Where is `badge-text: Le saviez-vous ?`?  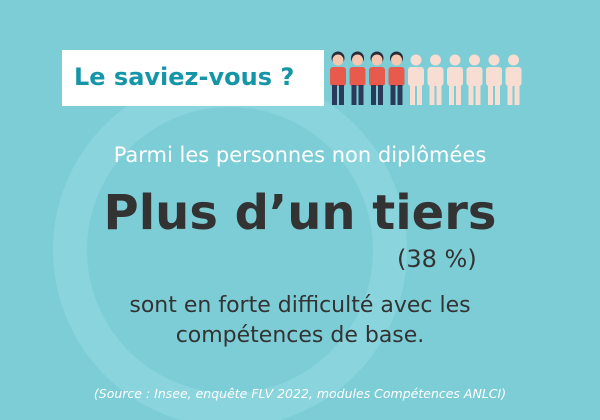 badge-text: Le saviez-vous ? is located at coordinates (184, 77).